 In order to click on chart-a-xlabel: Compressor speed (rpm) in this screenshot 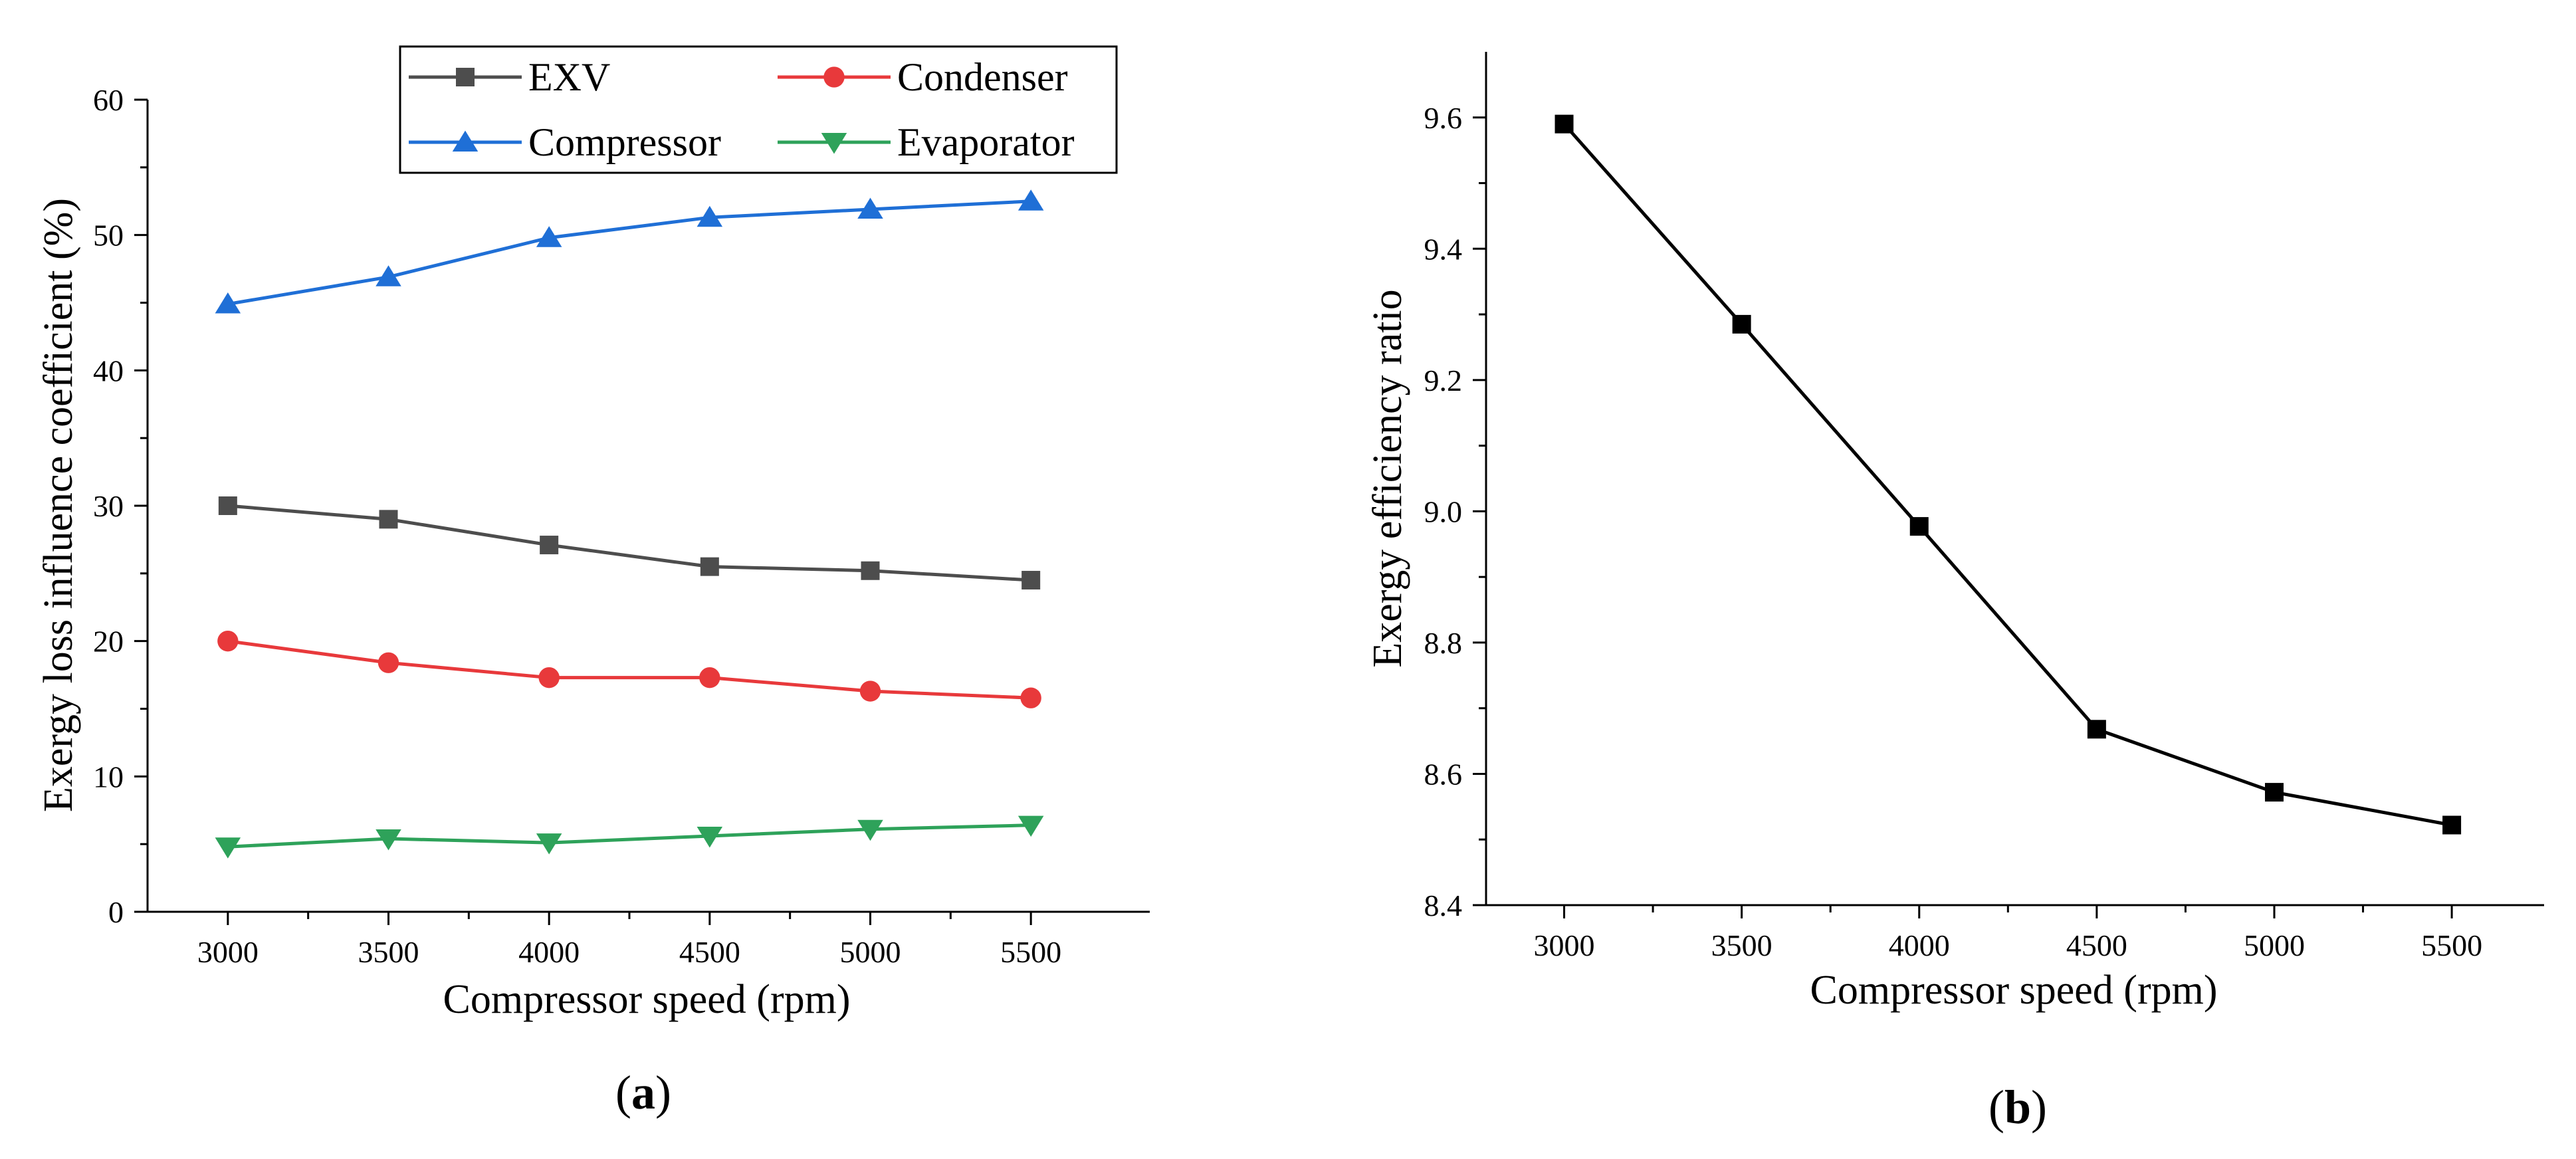, I will do `click(647, 999)`.